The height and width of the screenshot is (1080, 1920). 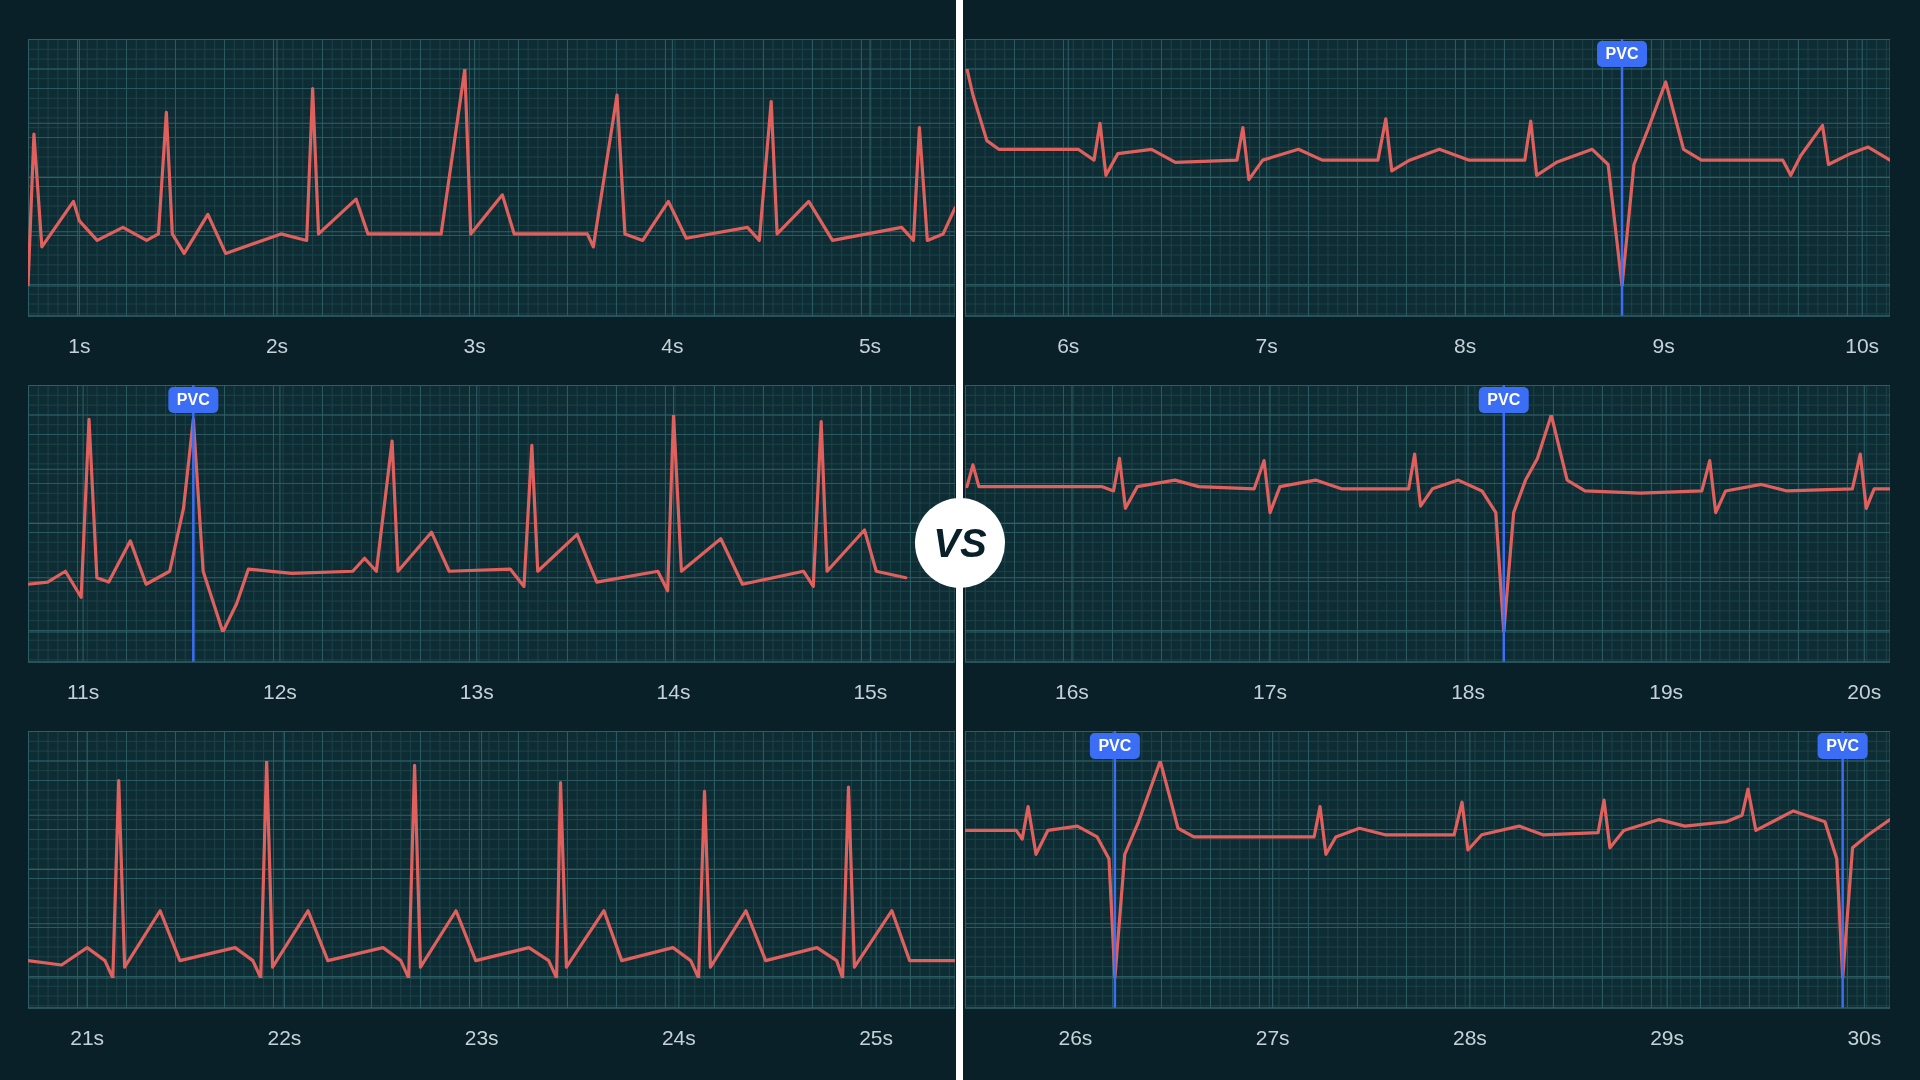 What do you see at coordinates (1862, 345) in the screenshot?
I see `x-tick-label: 10s` at bounding box center [1862, 345].